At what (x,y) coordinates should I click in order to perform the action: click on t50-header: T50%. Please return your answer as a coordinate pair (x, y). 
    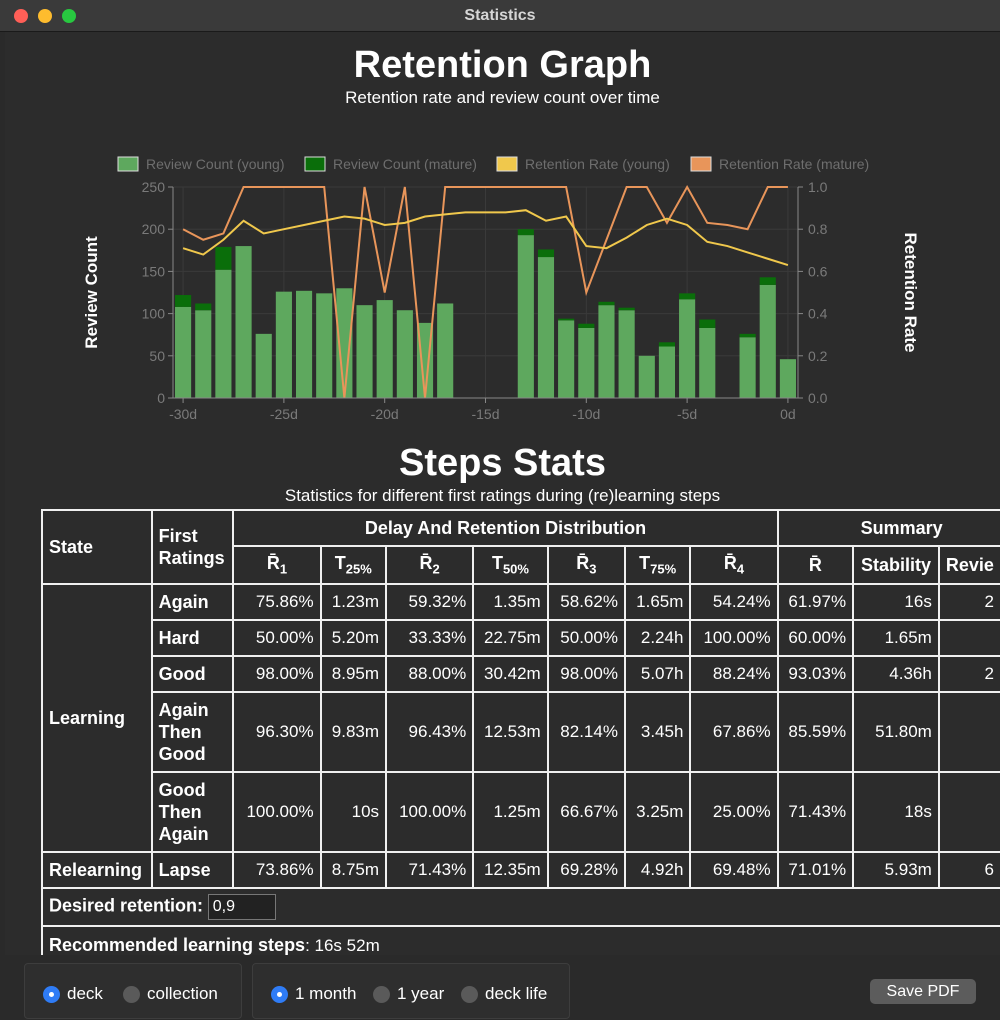
    Looking at the image, I should click on (510, 565).